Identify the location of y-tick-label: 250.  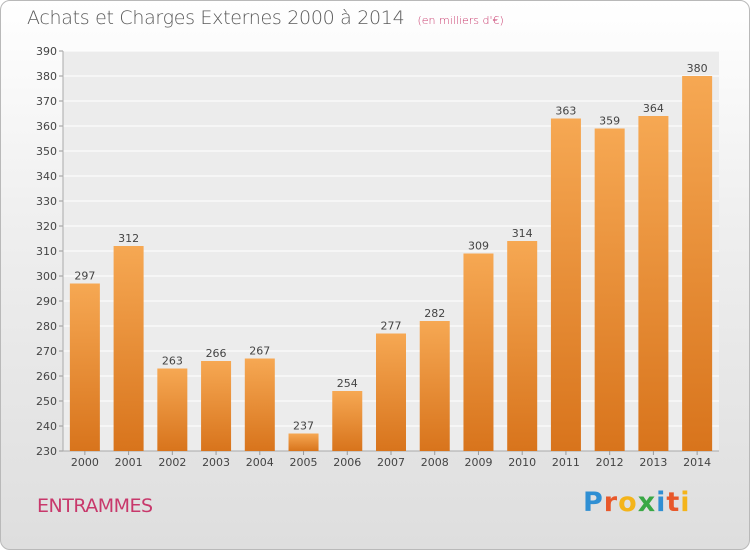
(46, 401).